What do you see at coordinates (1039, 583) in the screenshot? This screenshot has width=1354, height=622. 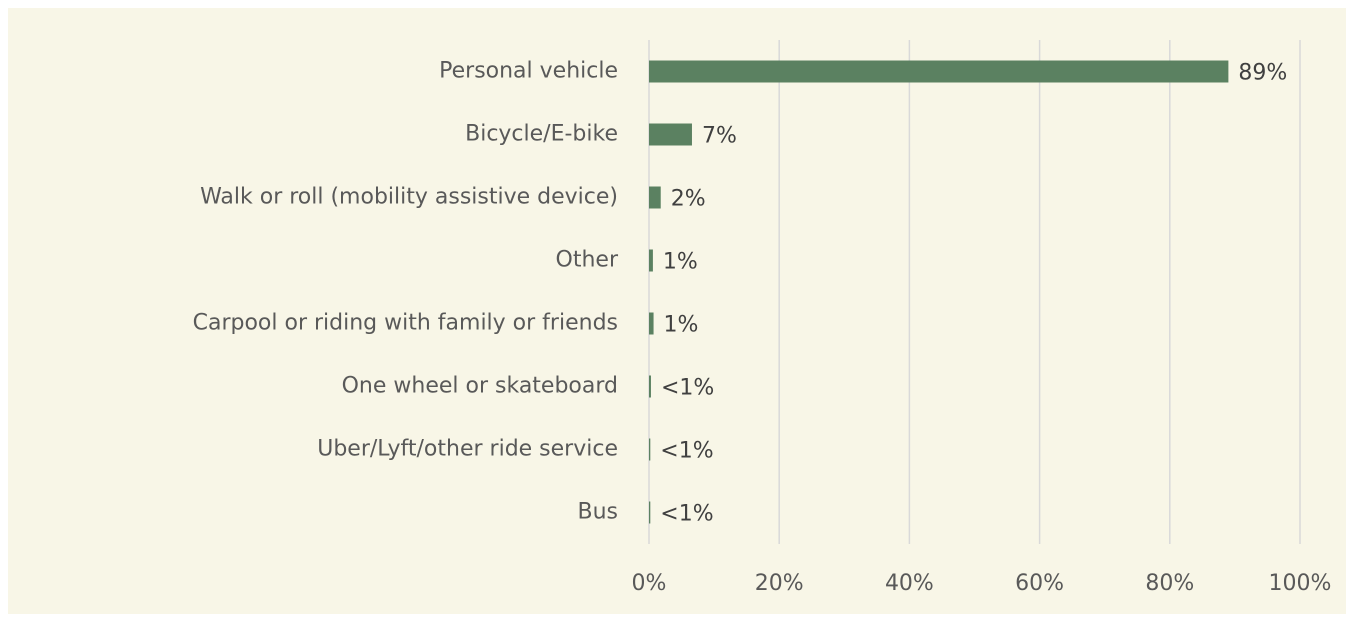 I see `x-tick-label: 60%` at bounding box center [1039, 583].